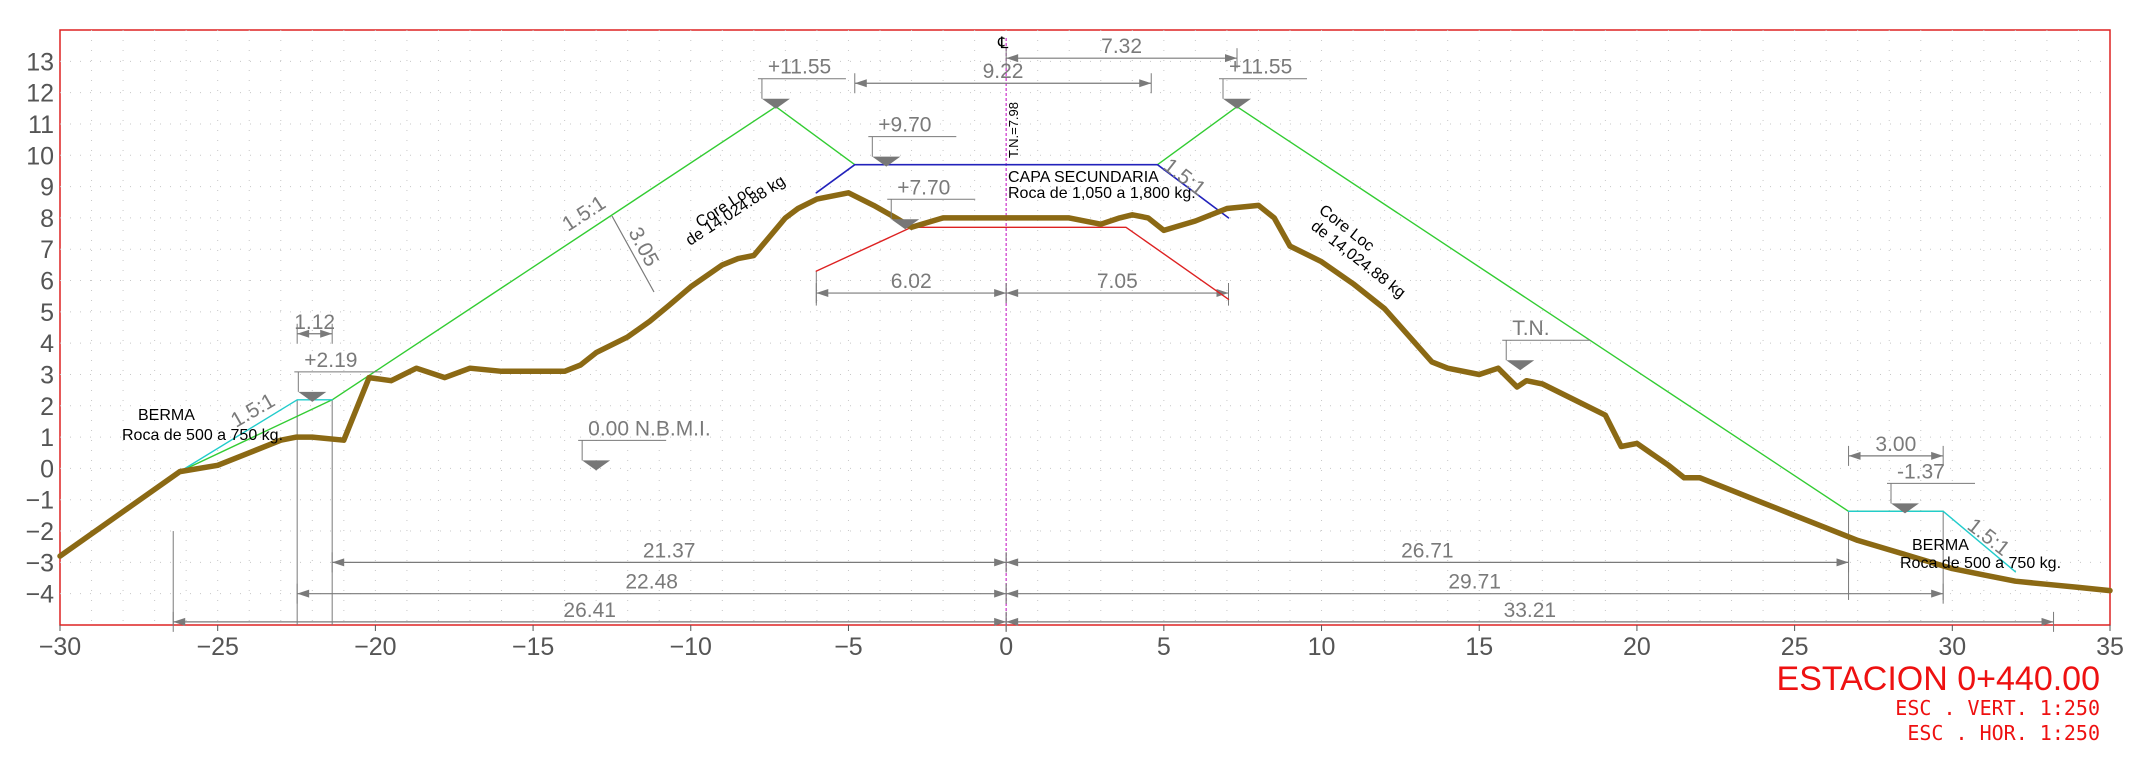 Image resolution: width=2143 pixels, height=760 pixels. What do you see at coordinates (1003, 71) in the screenshot?
I see `dimension-label: 9.22` at bounding box center [1003, 71].